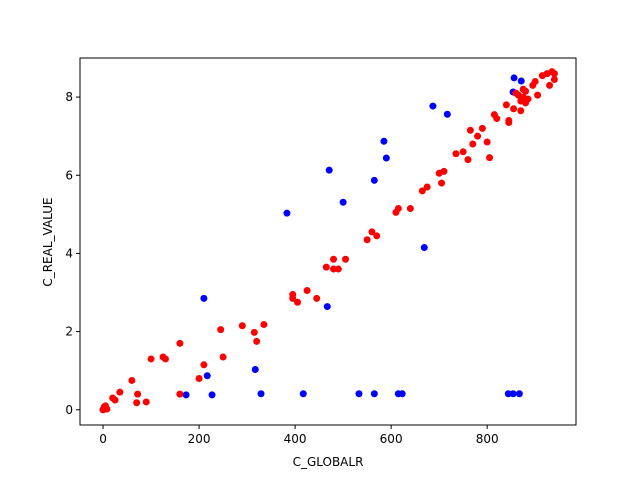  What do you see at coordinates (69, 175) in the screenshot?
I see `y-tick-label: 6` at bounding box center [69, 175].